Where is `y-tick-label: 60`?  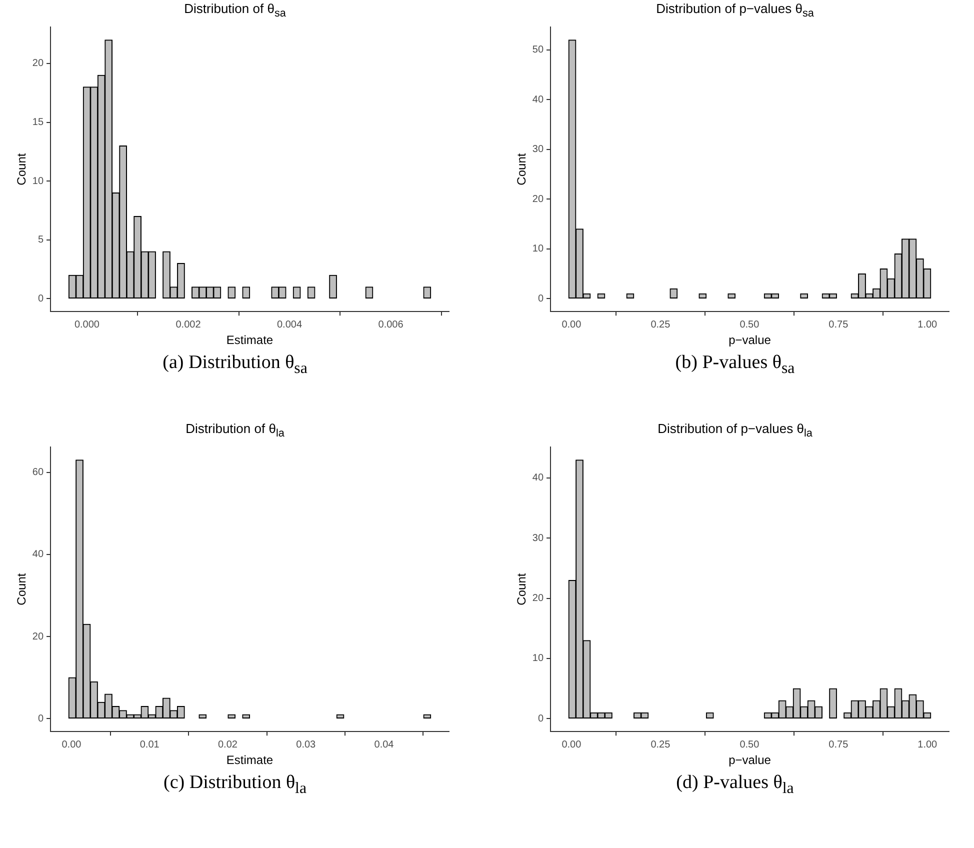 y-tick-label: 60 is located at coordinates (38, 472).